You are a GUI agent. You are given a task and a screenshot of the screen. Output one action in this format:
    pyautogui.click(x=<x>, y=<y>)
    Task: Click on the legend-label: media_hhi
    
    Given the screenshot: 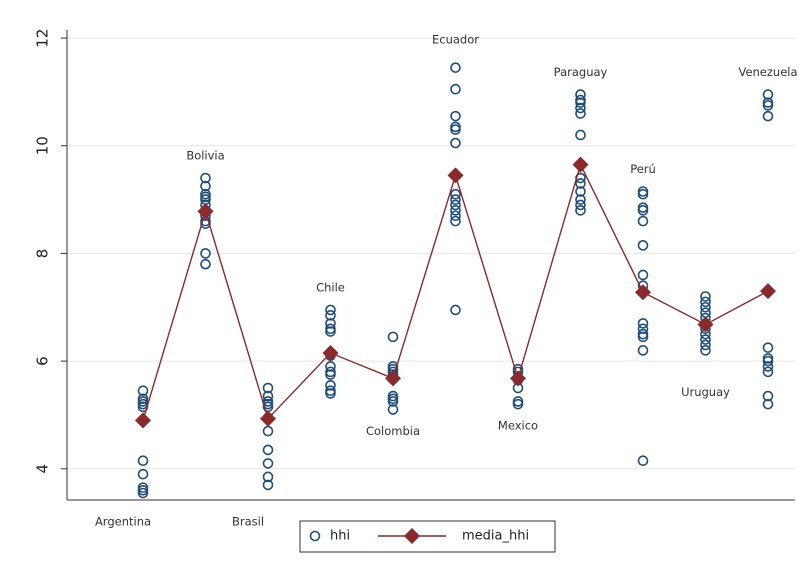 What is the action you would take?
    pyautogui.click(x=495, y=536)
    